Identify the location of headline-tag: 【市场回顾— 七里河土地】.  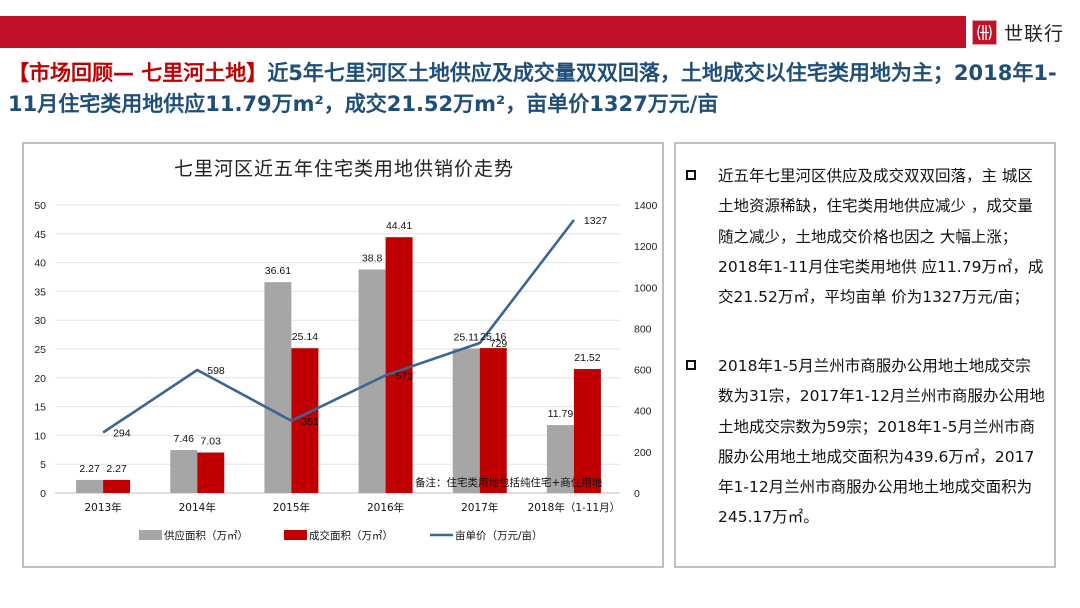
(138, 73).